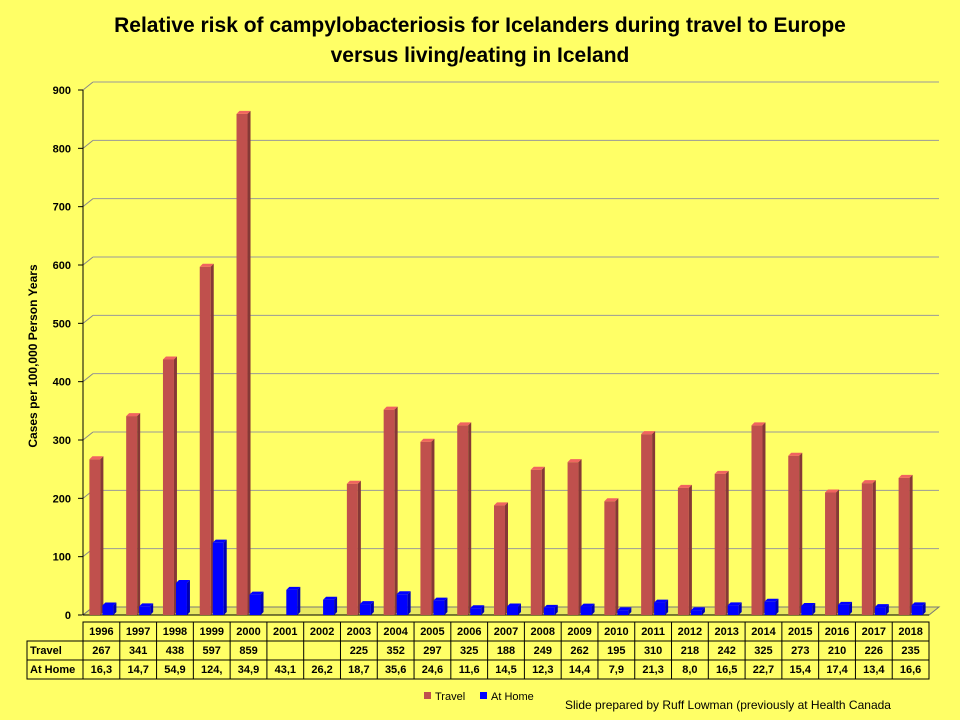 Image resolution: width=960 pixels, height=720 pixels. Describe the element at coordinates (653, 651) in the screenshot. I see `data-label: 310` at that location.